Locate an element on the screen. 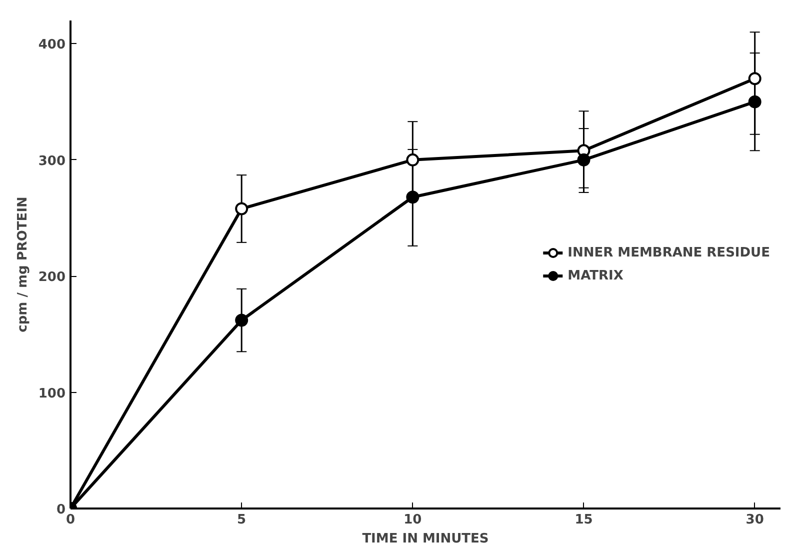 The height and width of the screenshot is (549, 800). y-tick-label: 100 is located at coordinates (52, 394).